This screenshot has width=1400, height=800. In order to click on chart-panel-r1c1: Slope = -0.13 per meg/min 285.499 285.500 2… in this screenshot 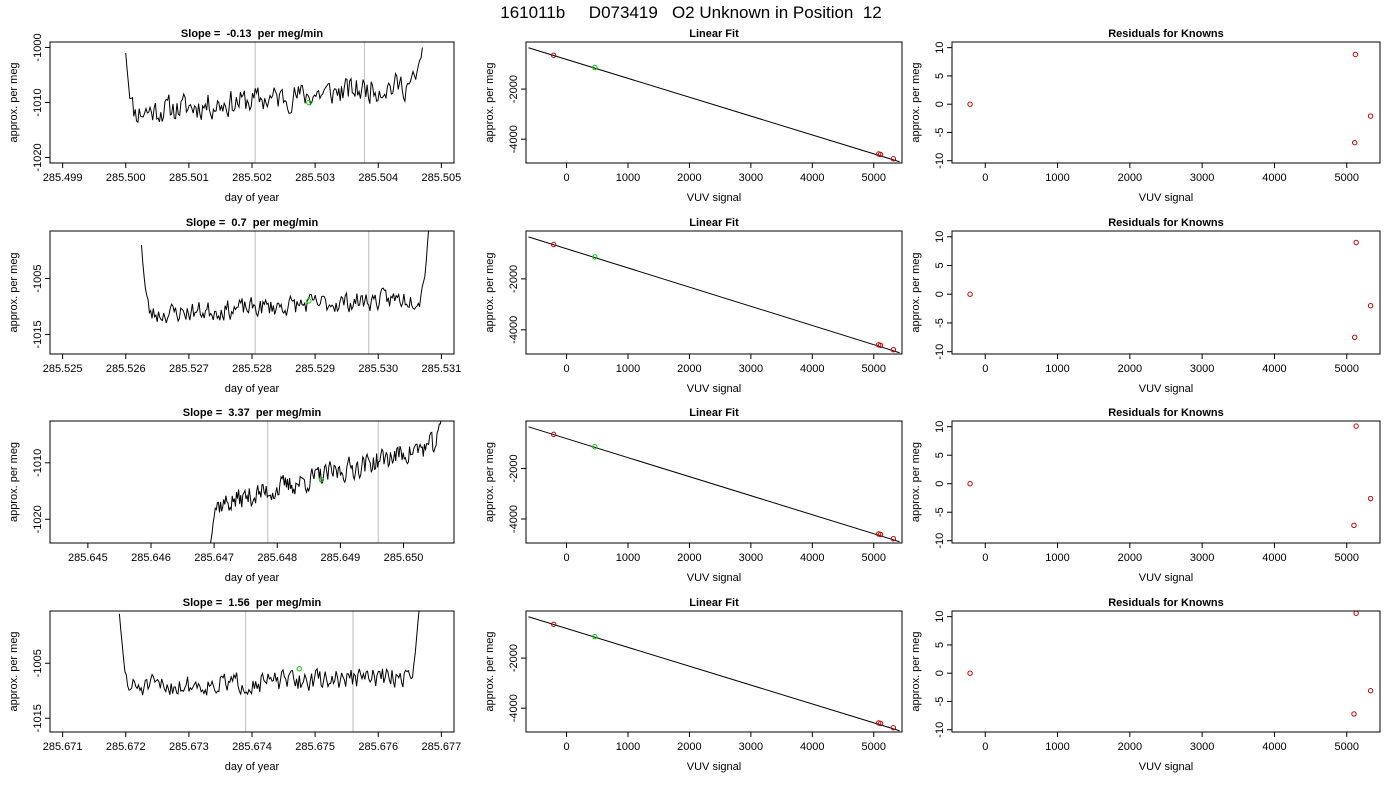, I will do `click(234, 116)`.